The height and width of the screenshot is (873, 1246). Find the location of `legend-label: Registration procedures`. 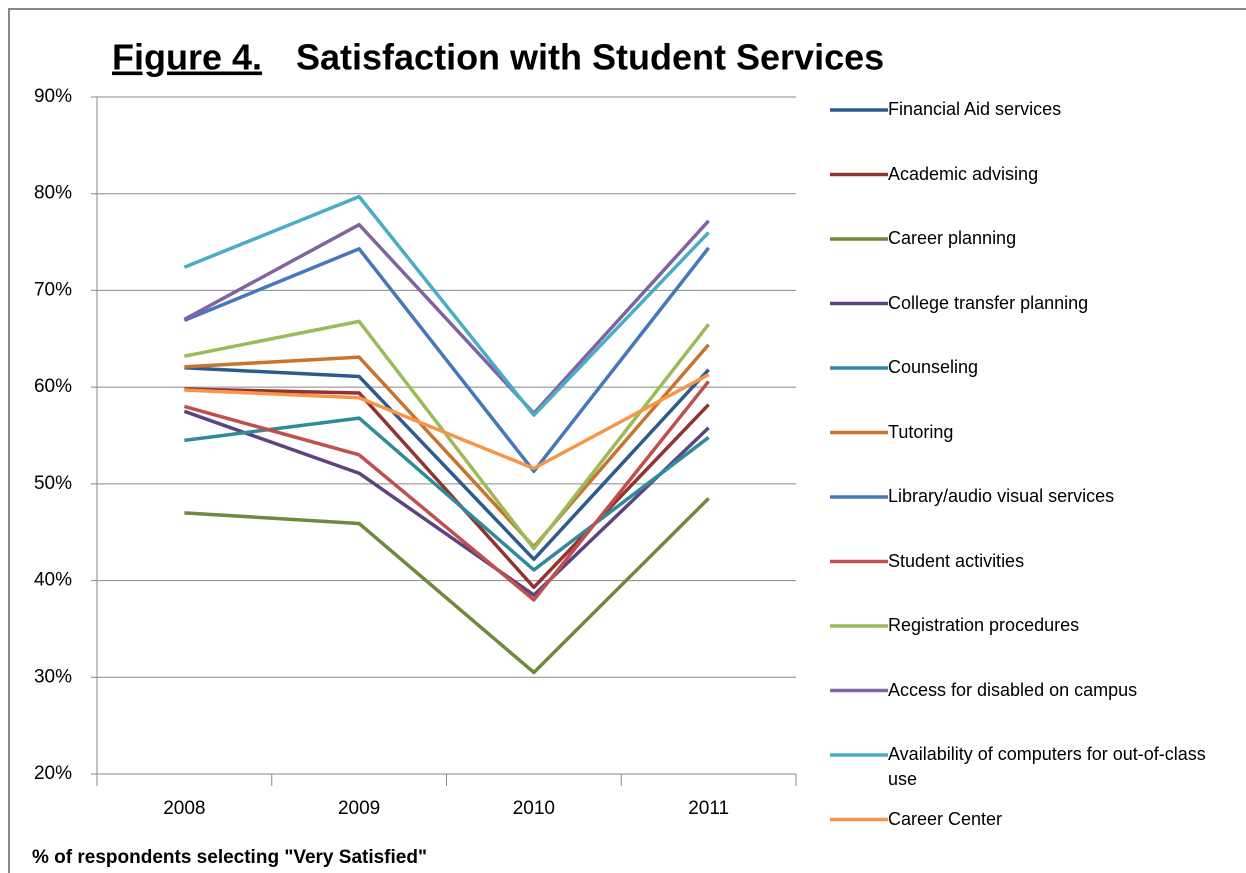

legend-label: Registration procedures is located at coordinates (984, 625).